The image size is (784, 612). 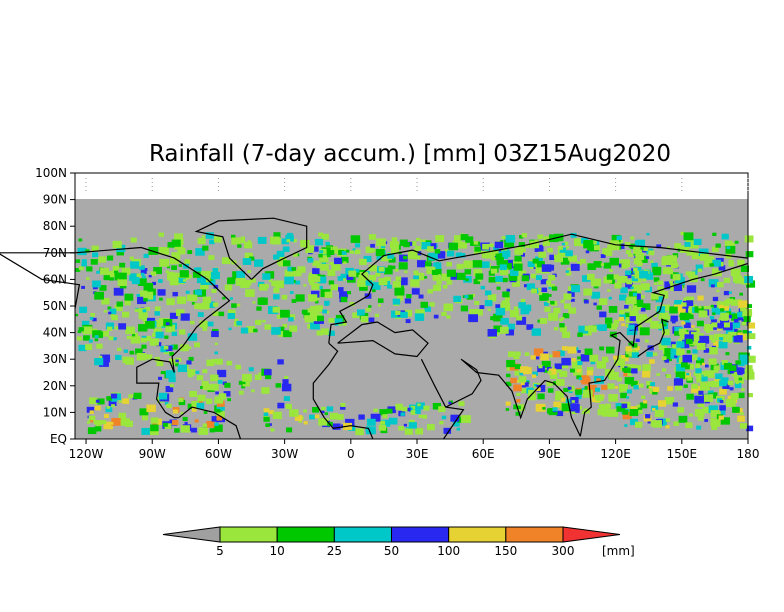 What do you see at coordinates (682, 454) in the screenshot?
I see `lon-tick-label: 150E` at bounding box center [682, 454].